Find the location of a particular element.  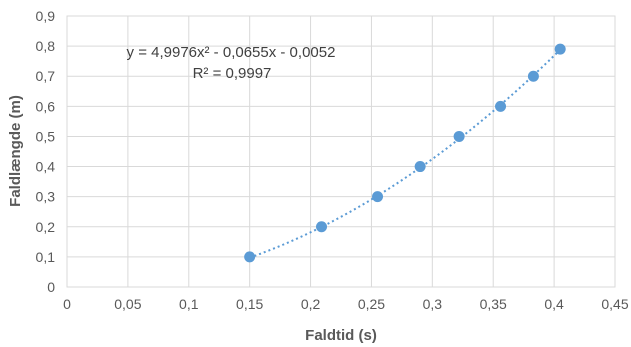

r-squared-label: R² = 0,9997 is located at coordinates (232, 73).